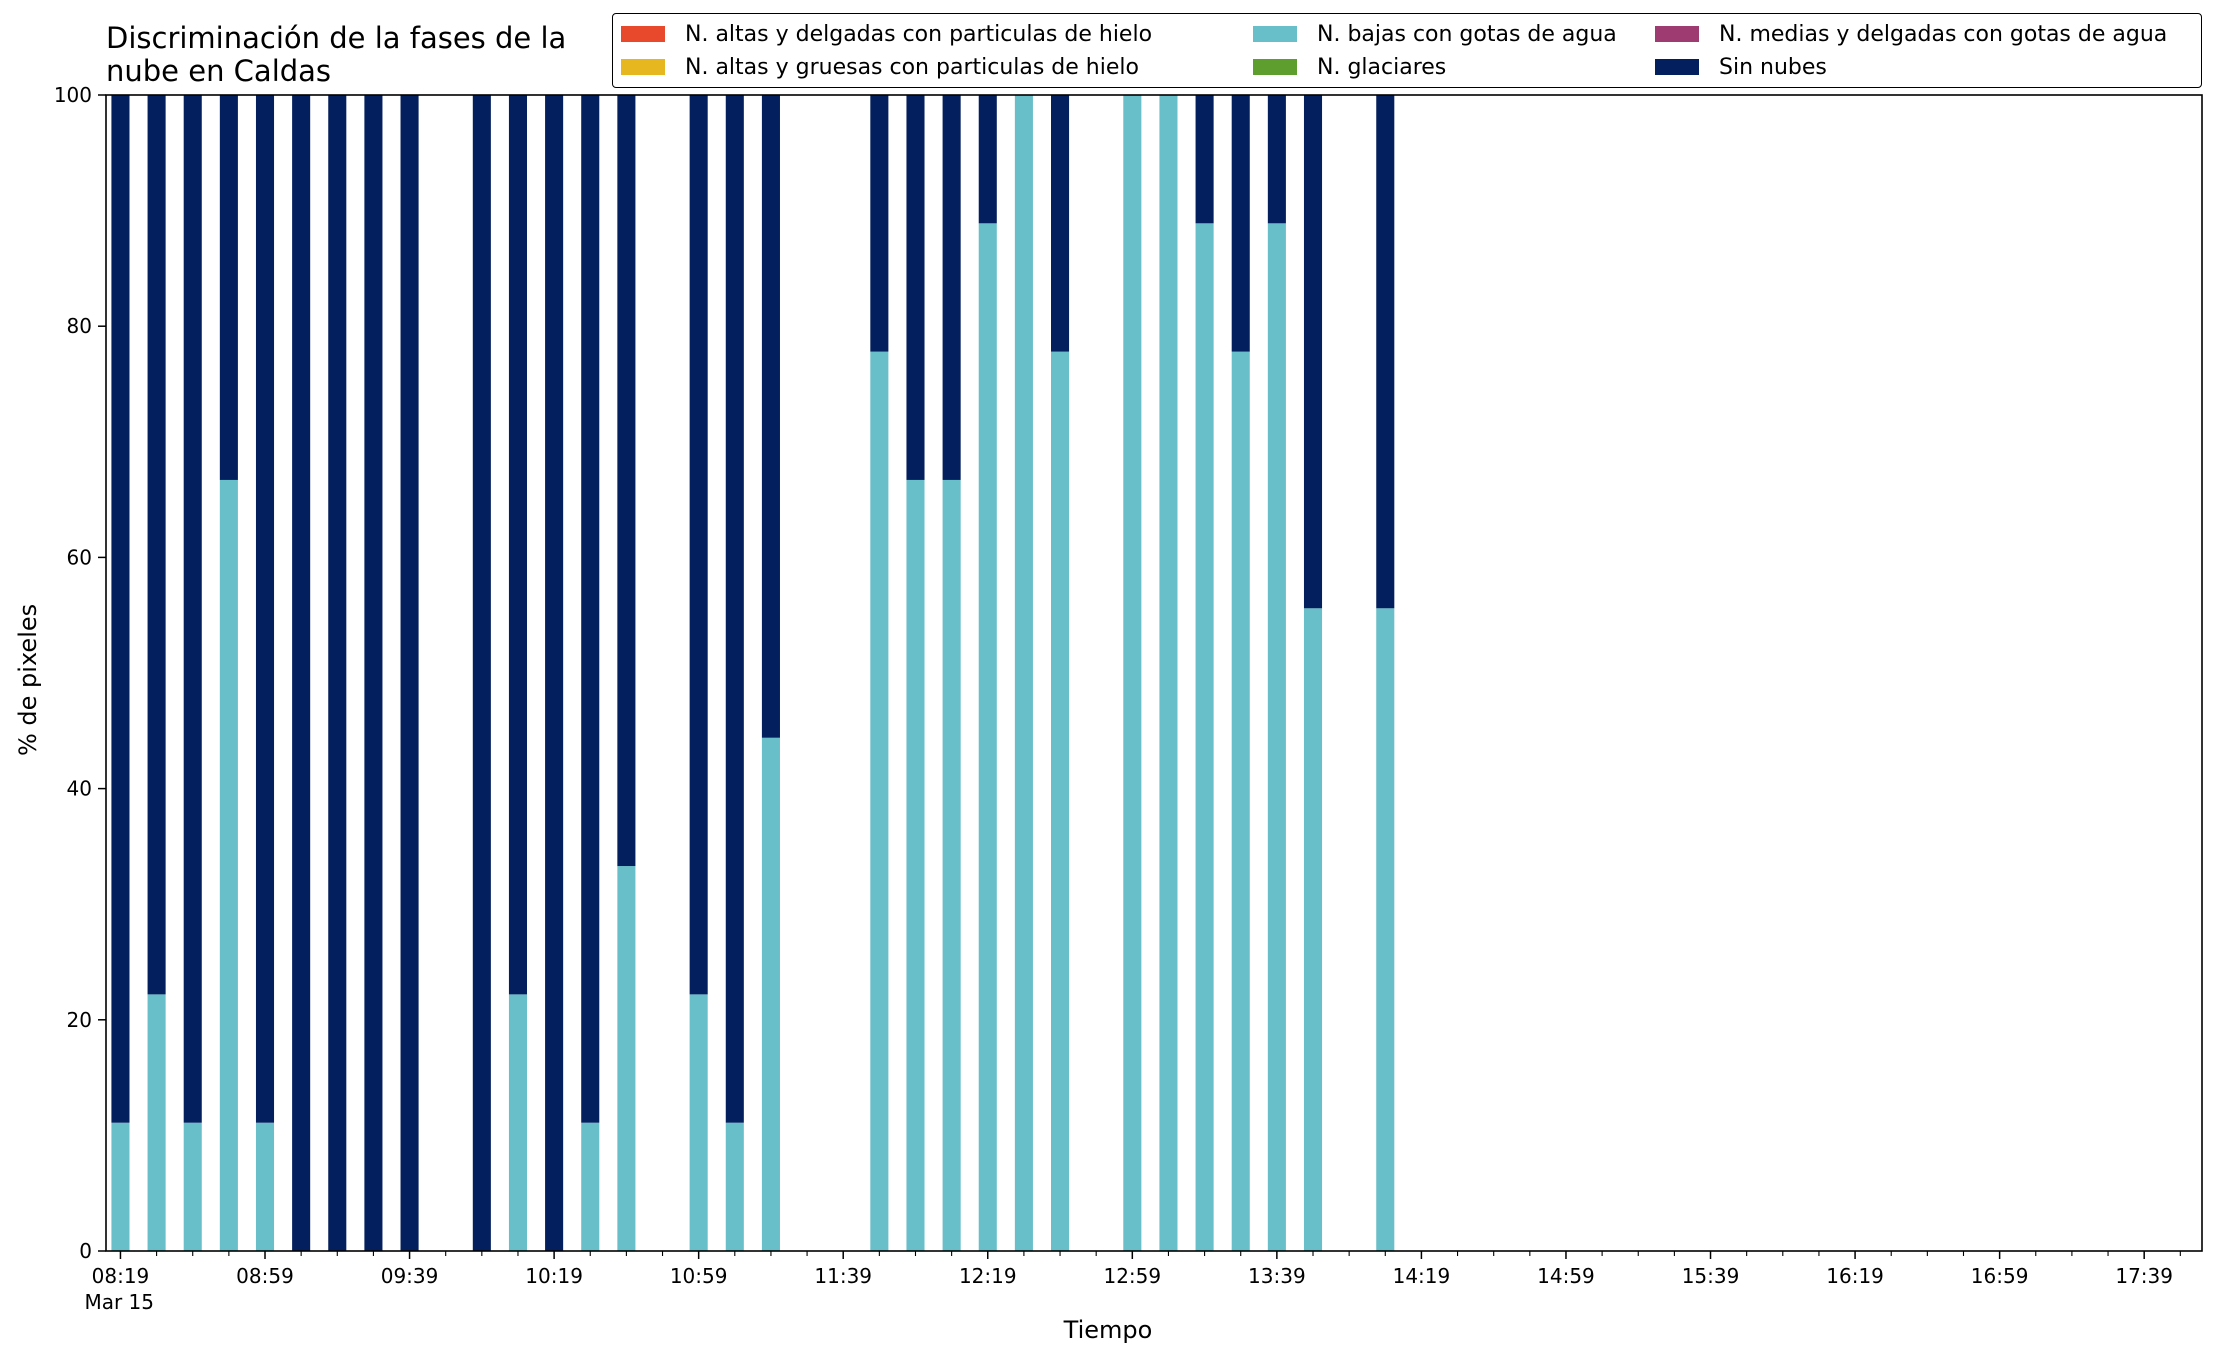  Describe the element at coordinates (843, 1276) in the screenshot. I see `x-tick-label: 11:39` at that location.